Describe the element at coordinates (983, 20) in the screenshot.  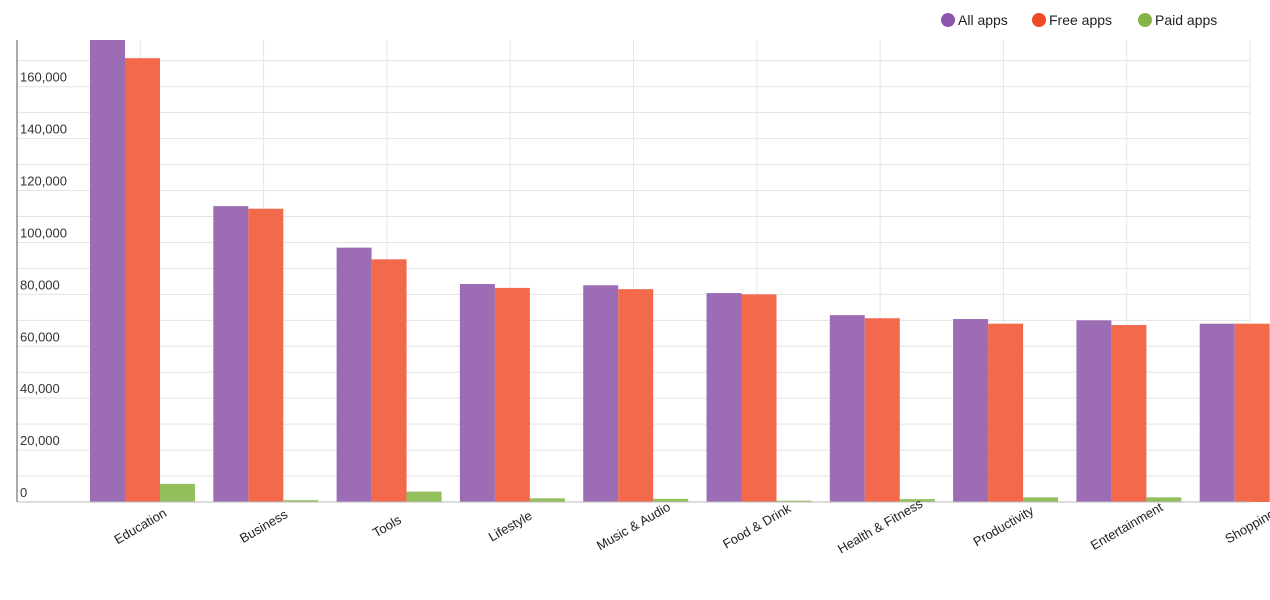
I see `legend-label: All apps` at that location.